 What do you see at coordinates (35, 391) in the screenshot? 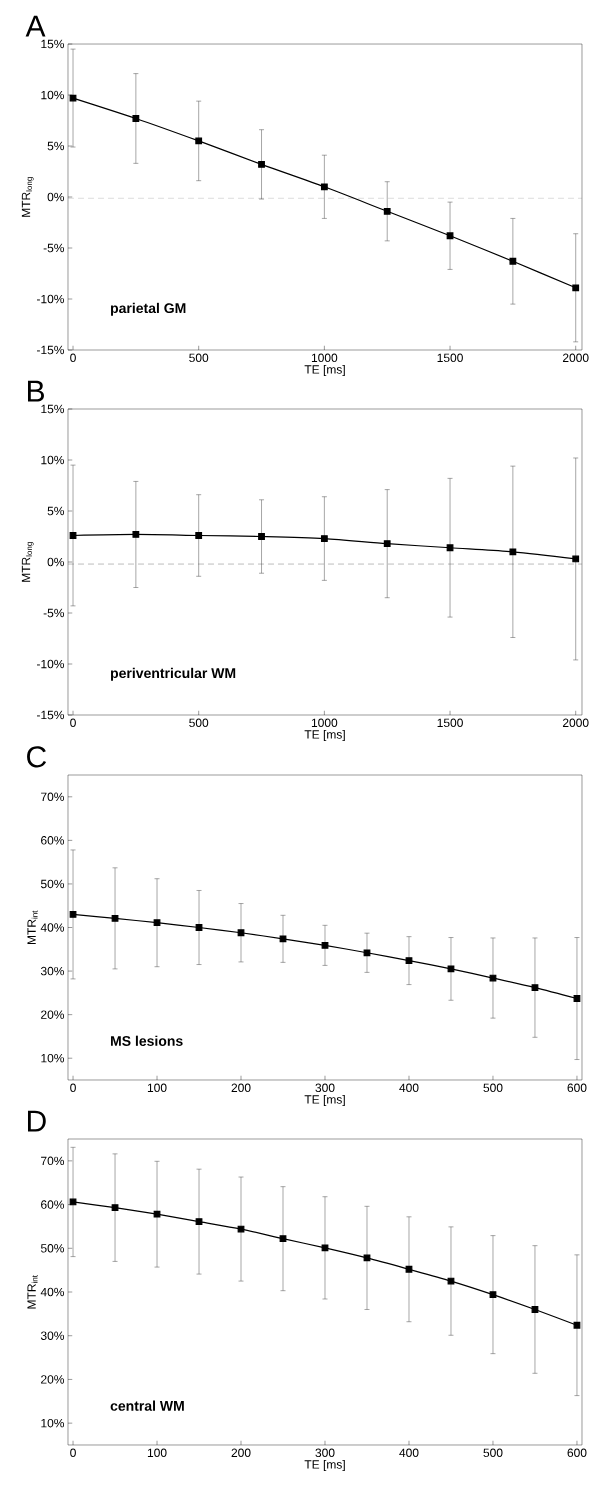
I see `chart-title: B` at bounding box center [35, 391].